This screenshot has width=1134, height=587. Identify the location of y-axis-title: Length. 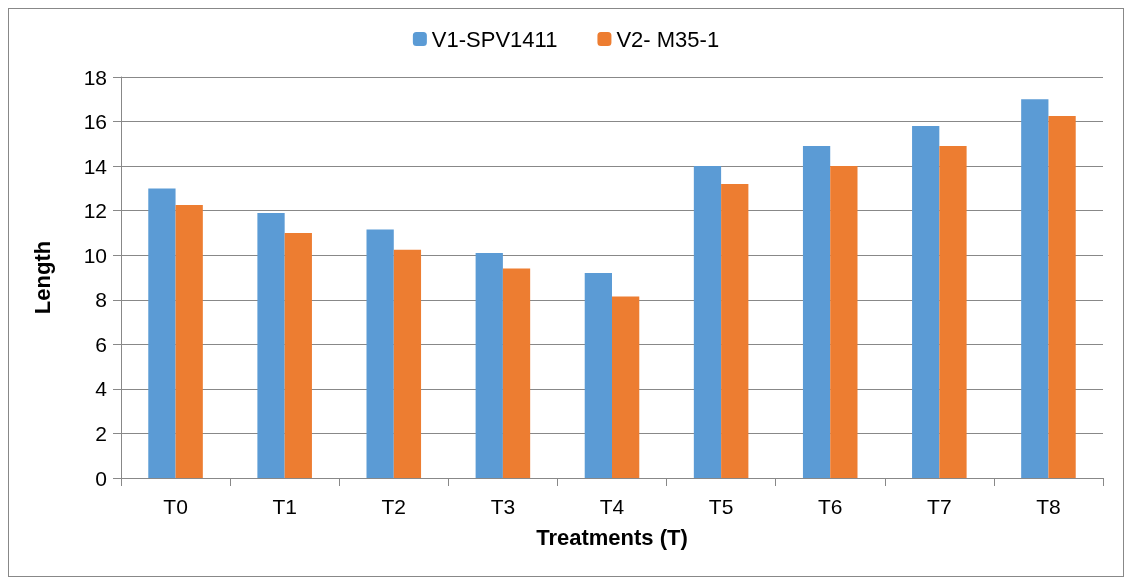
(42, 277).